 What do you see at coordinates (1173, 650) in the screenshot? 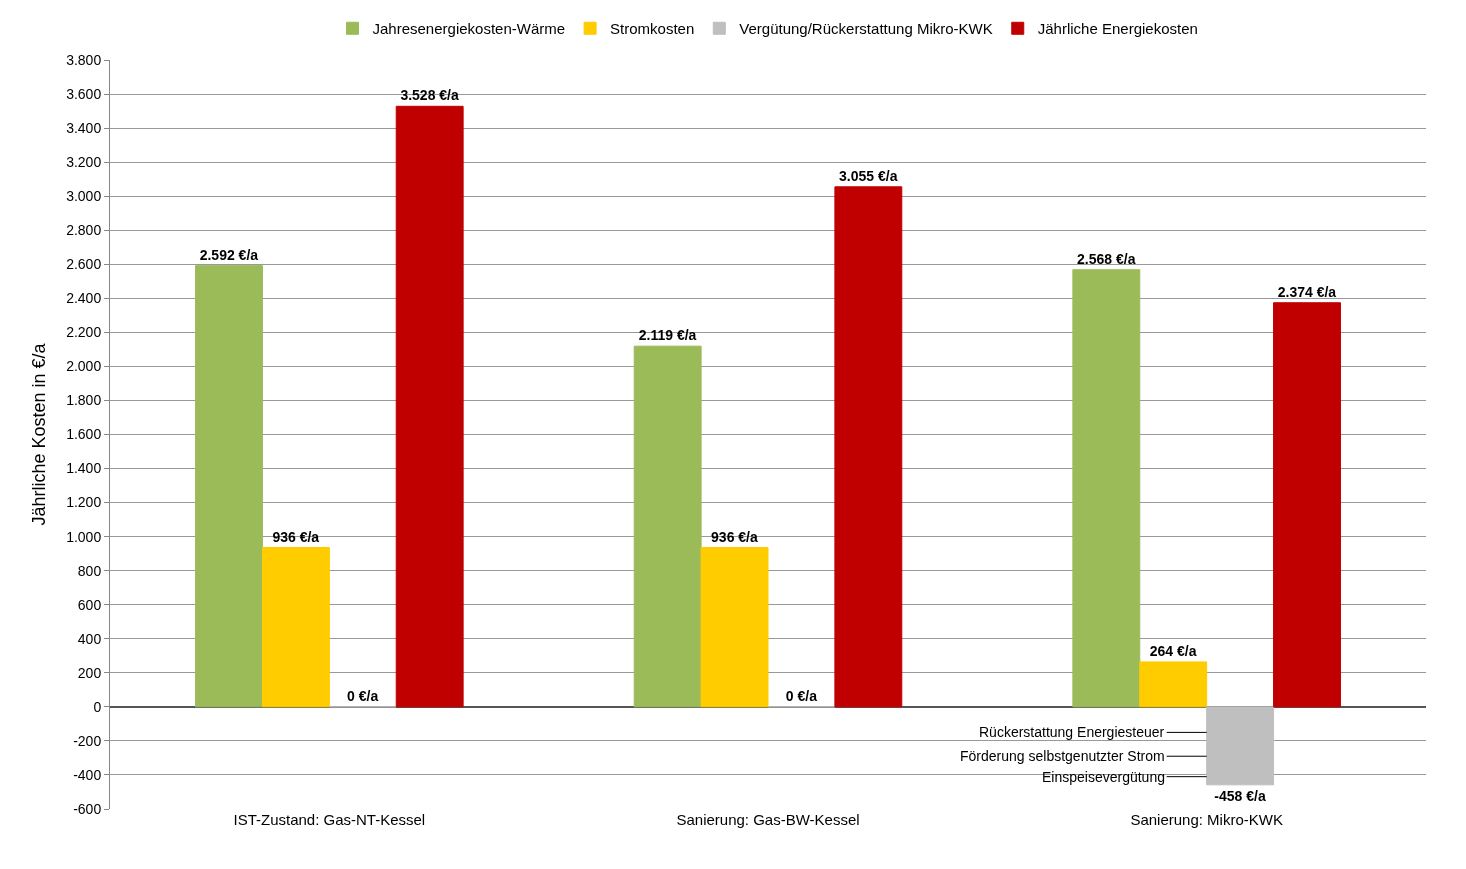
I see `data-label: 264 €/a` at bounding box center [1173, 650].